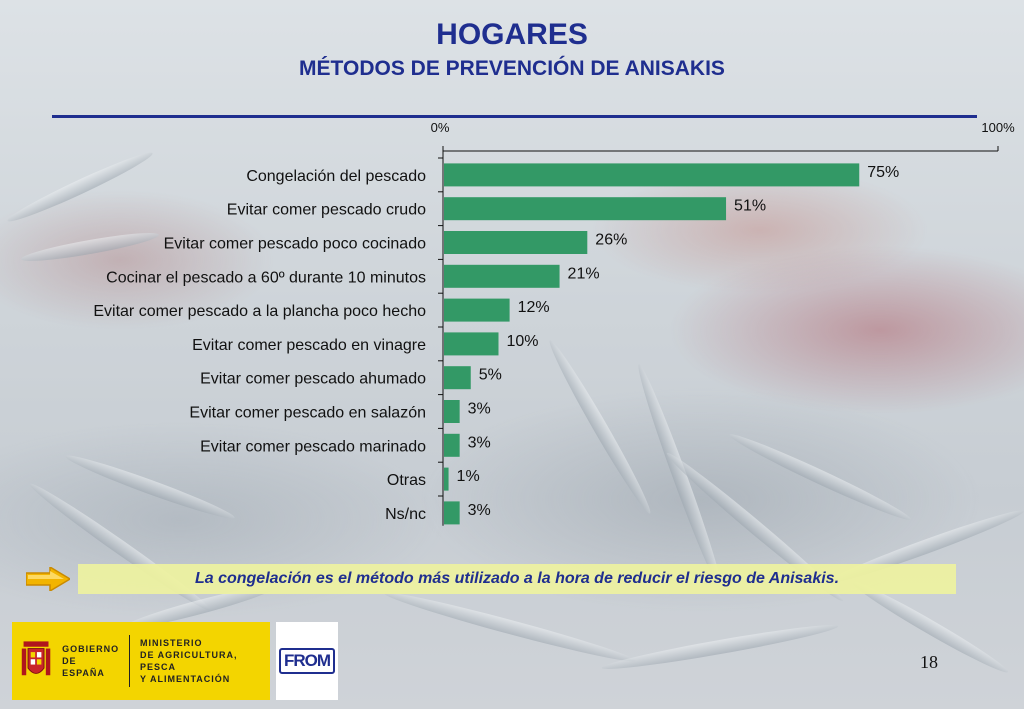 This screenshot has height=709, width=1024. Describe the element at coordinates (929, 662) in the screenshot. I see `page-number: 18` at that location.